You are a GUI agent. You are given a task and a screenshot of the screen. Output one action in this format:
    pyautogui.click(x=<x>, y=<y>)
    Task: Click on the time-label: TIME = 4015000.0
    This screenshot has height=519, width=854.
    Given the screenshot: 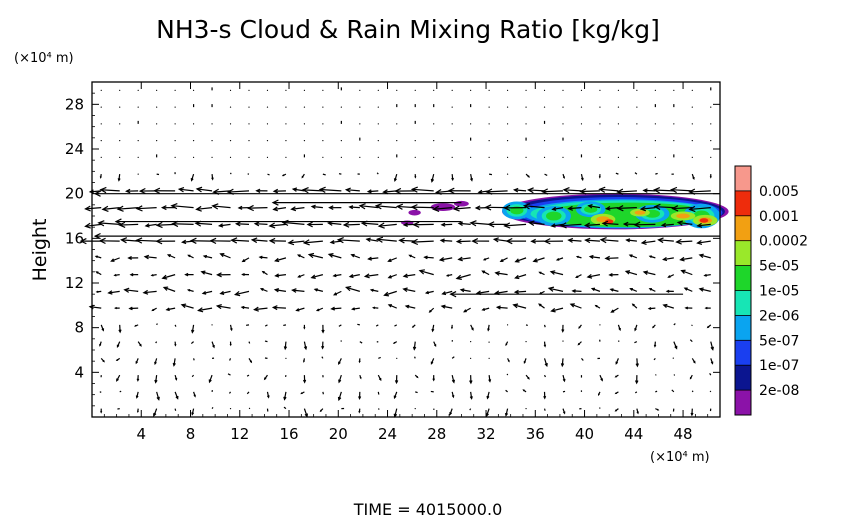 What is the action you would take?
    pyautogui.click(x=428, y=509)
    